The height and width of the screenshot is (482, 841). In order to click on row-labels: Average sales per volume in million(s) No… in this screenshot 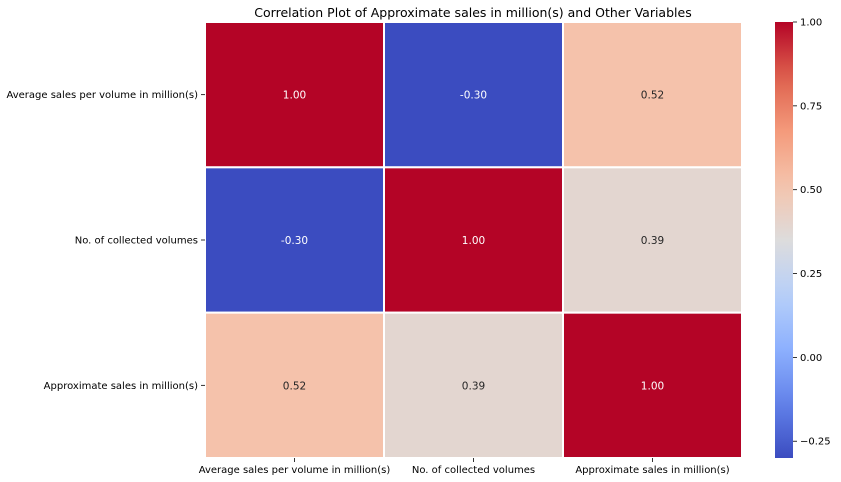, I will do `click(105, 241)`.